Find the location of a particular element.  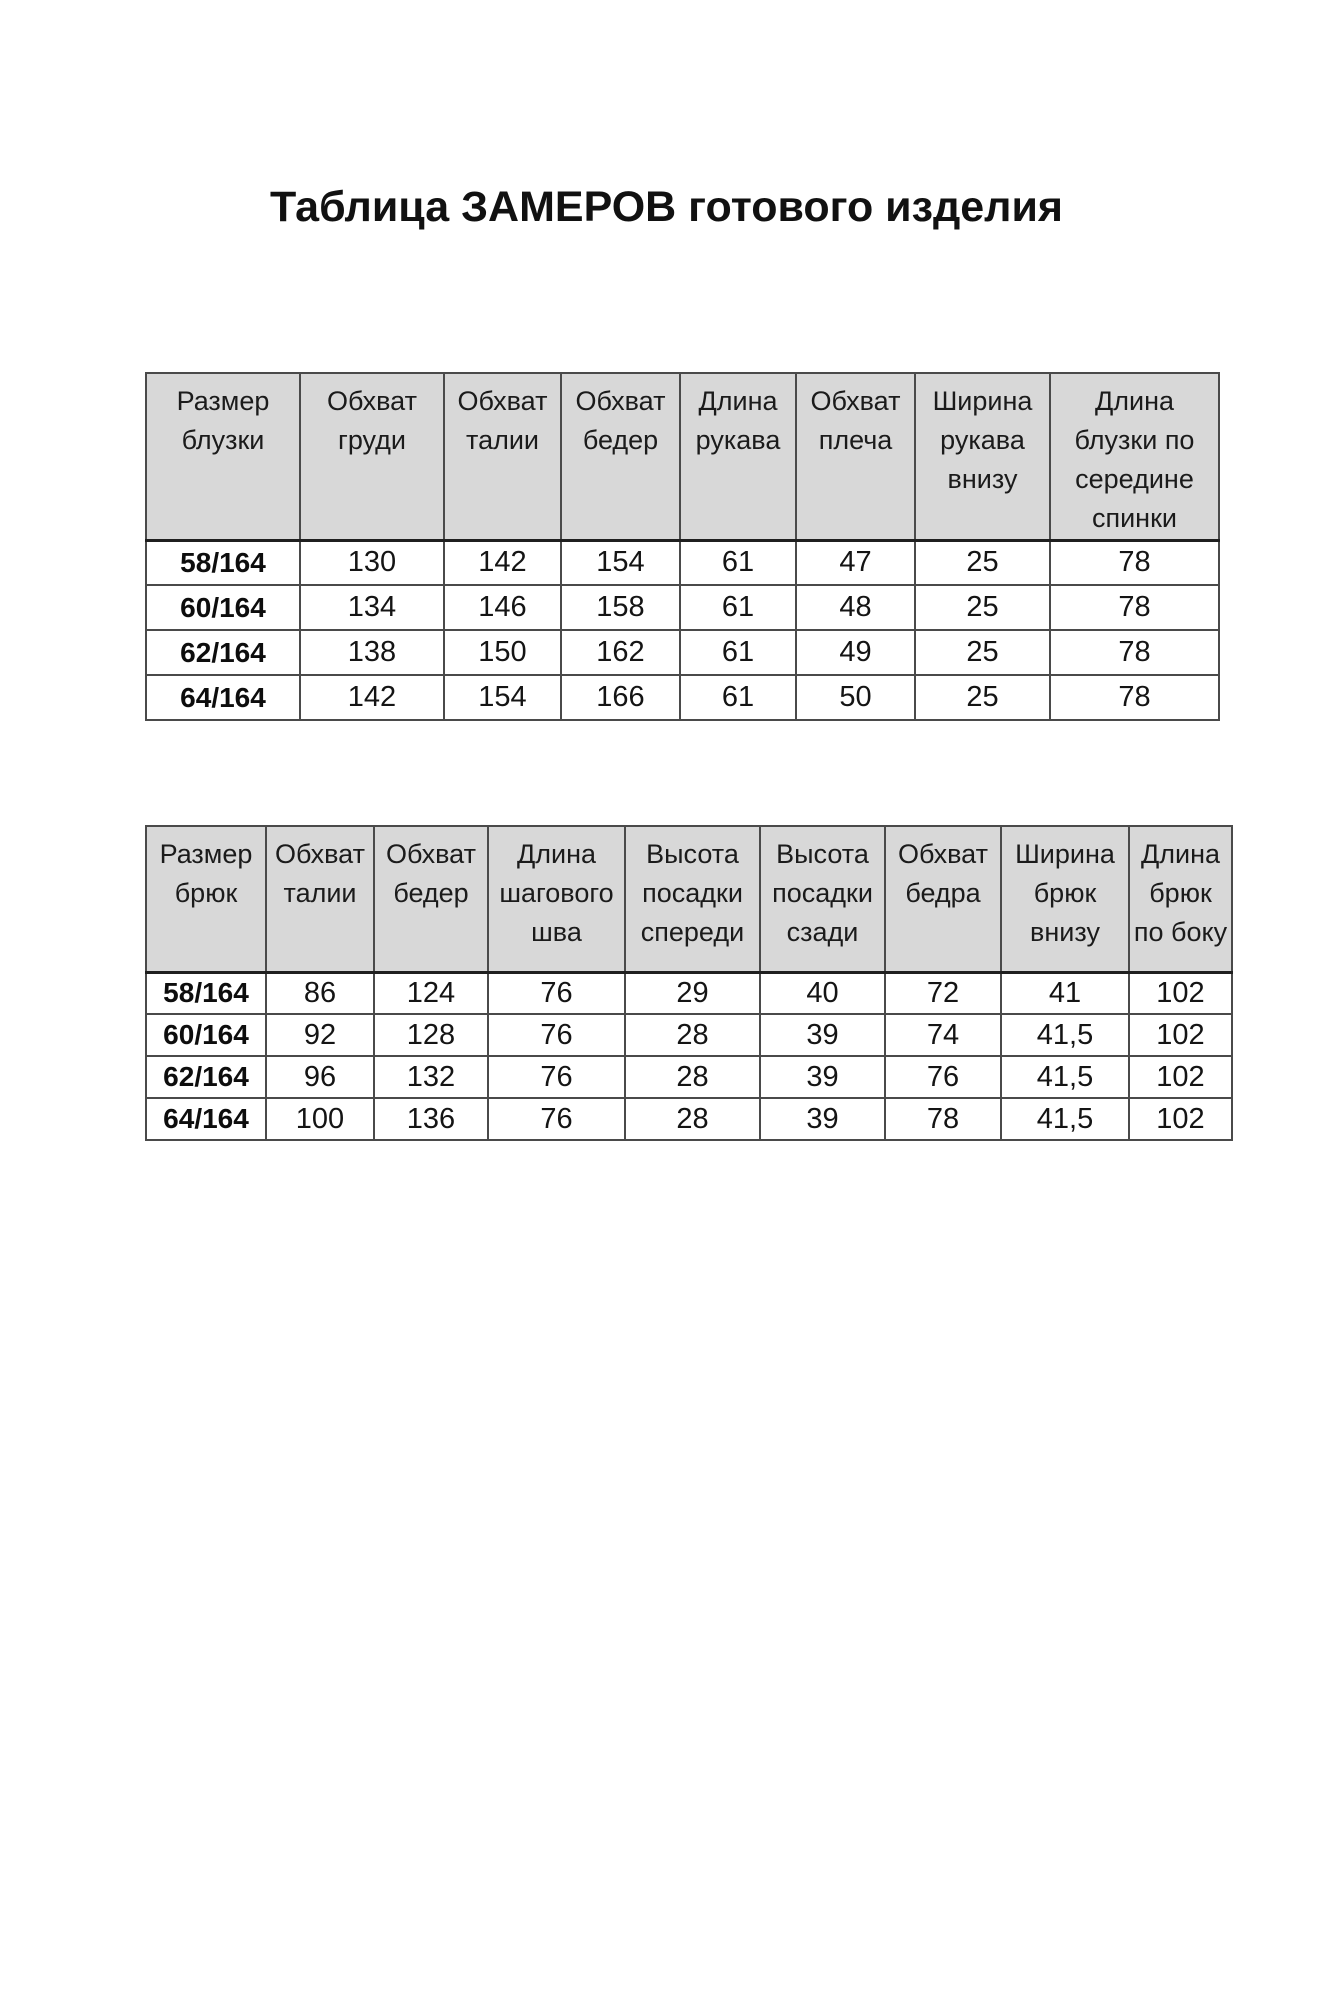

table-cell: 50 is located at coordinates (855, 698).